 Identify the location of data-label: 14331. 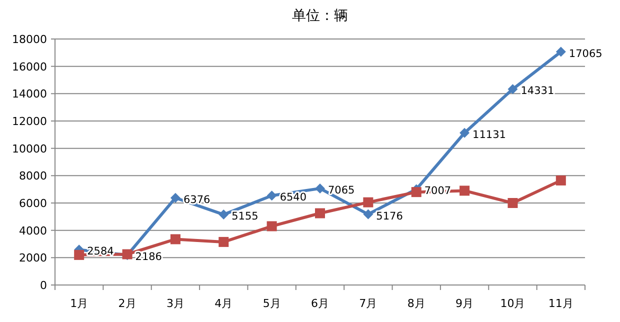
(537, 91).